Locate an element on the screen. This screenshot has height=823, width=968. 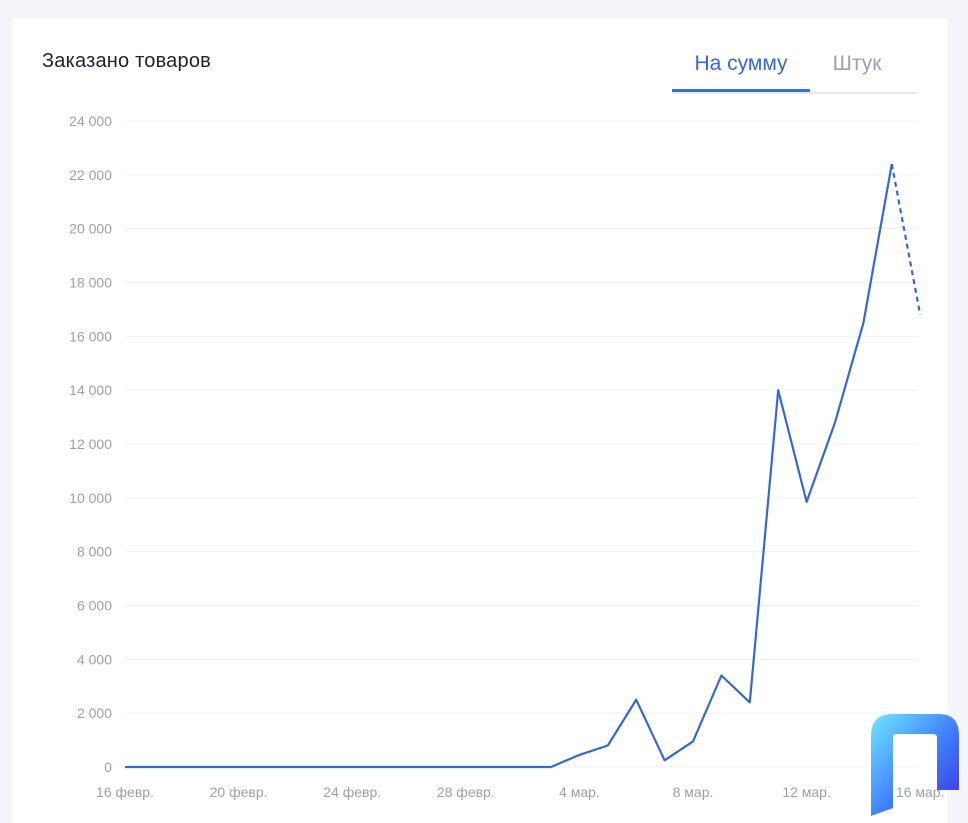
tab-bar: На сумму Штук is located at coordinates (795, 71).